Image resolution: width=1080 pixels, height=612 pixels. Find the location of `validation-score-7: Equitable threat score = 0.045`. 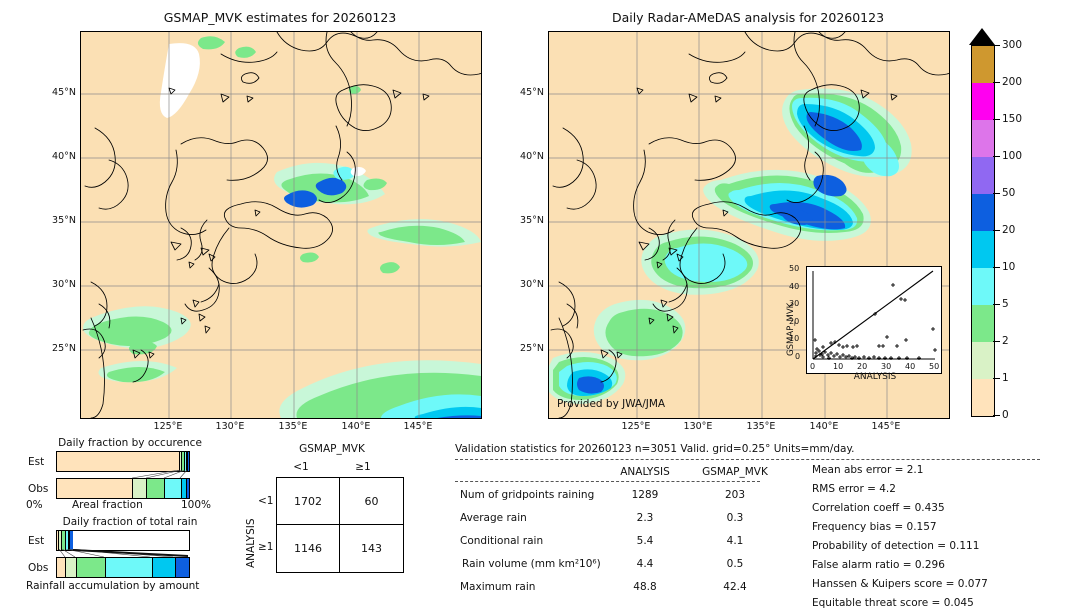

validation-score-7: Equitable threat score = 0.045 is located at coordinates (893, 603).